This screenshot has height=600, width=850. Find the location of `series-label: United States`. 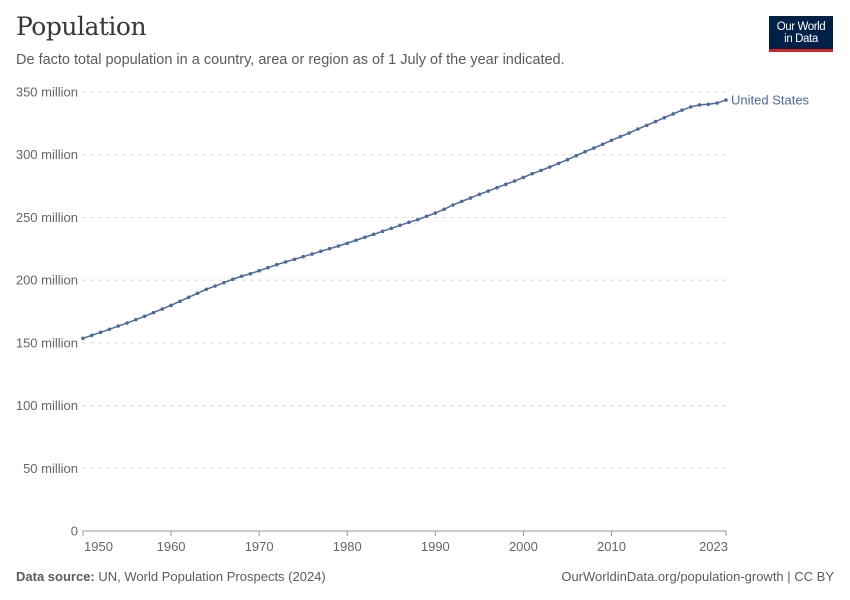

series-label: United States is located at coordinates (770, 100).